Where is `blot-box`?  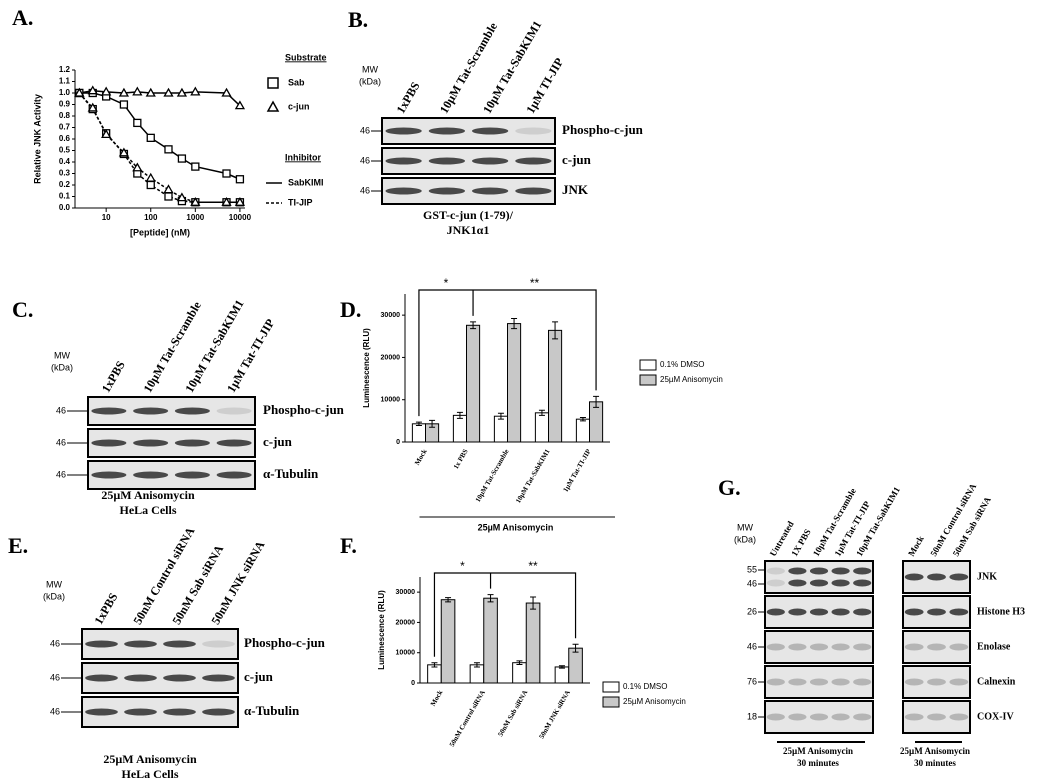 blot-box is located at coordinates (819, 717).